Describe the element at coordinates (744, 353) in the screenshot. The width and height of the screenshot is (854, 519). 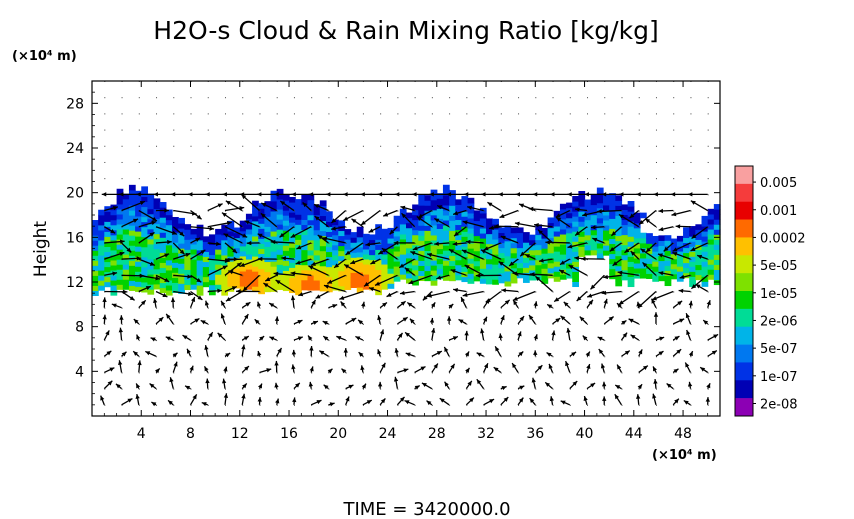
I see `colorbar-swatch` at that location.